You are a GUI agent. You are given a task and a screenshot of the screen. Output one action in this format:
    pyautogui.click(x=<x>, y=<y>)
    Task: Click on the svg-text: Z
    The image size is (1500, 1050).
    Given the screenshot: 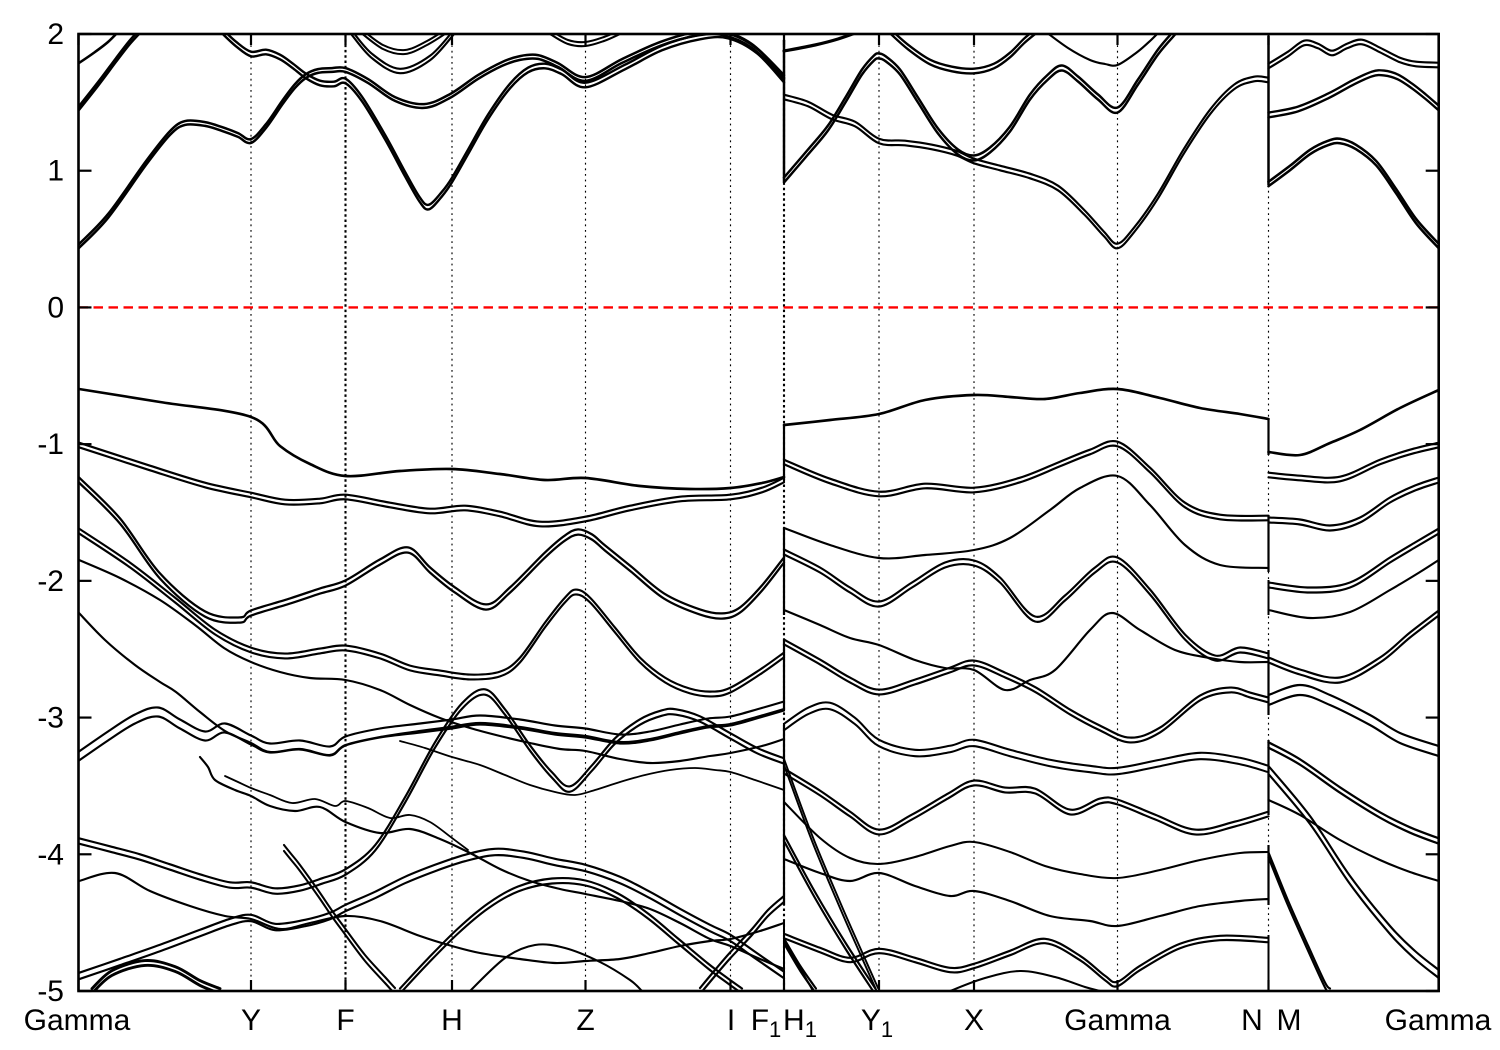 What is the action you would take?
    pyautogui.click(x=585, y=1020)
    